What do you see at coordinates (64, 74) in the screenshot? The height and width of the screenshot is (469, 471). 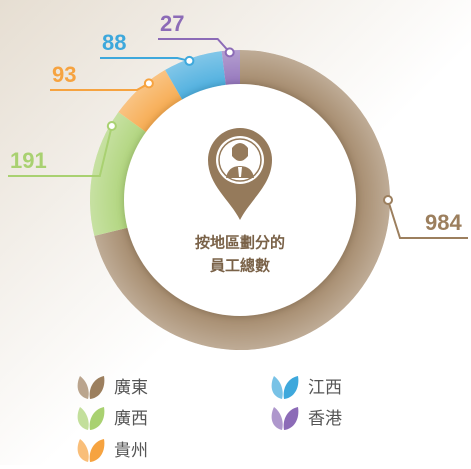 I see `data-label: 93` at bounding box center [64, 74].